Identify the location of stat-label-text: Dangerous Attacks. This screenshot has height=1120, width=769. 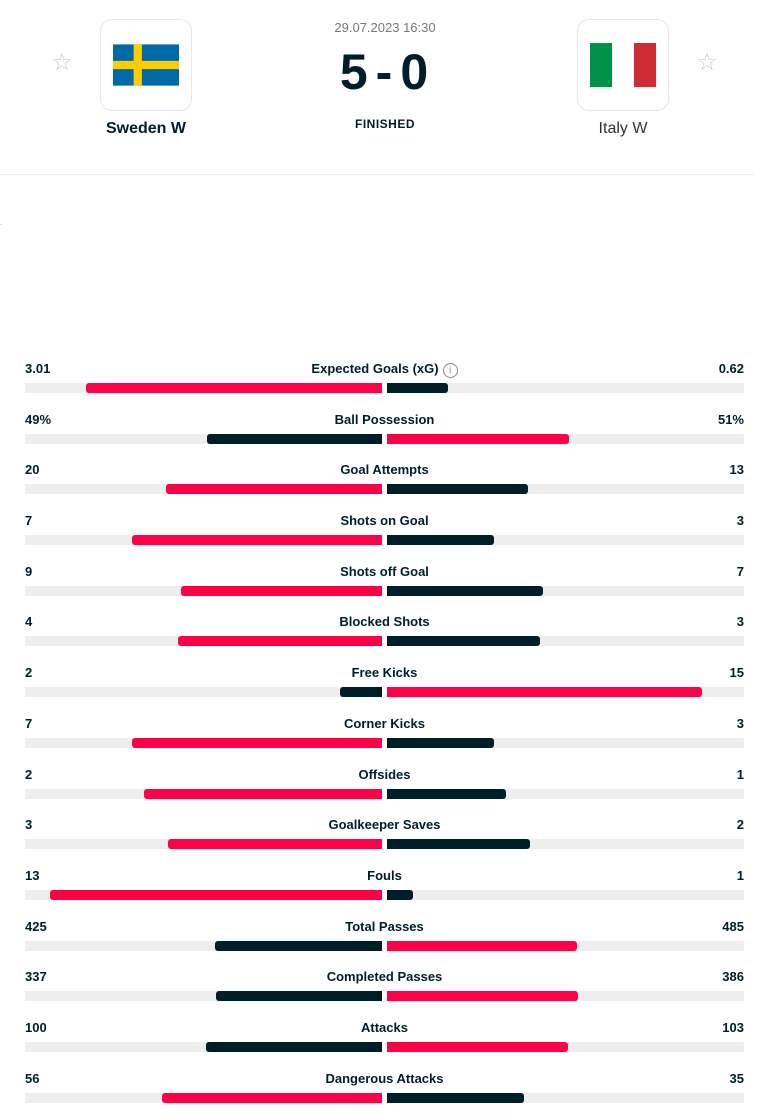
(384, 1078).